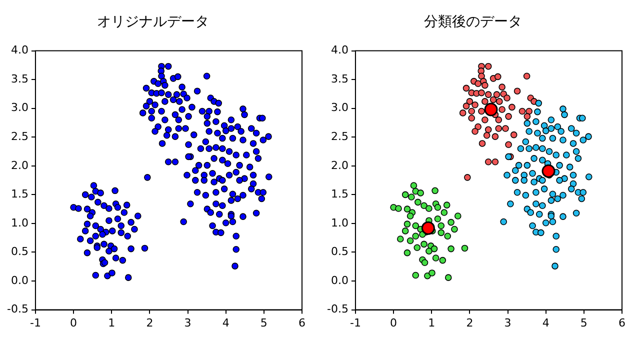 The height and width of the screenshot is (345, 640). What do you see at coordinates (153, 22) in the screenshot?
I see `chart-title: オリジナルデータ` at bounding box center [153, 22].